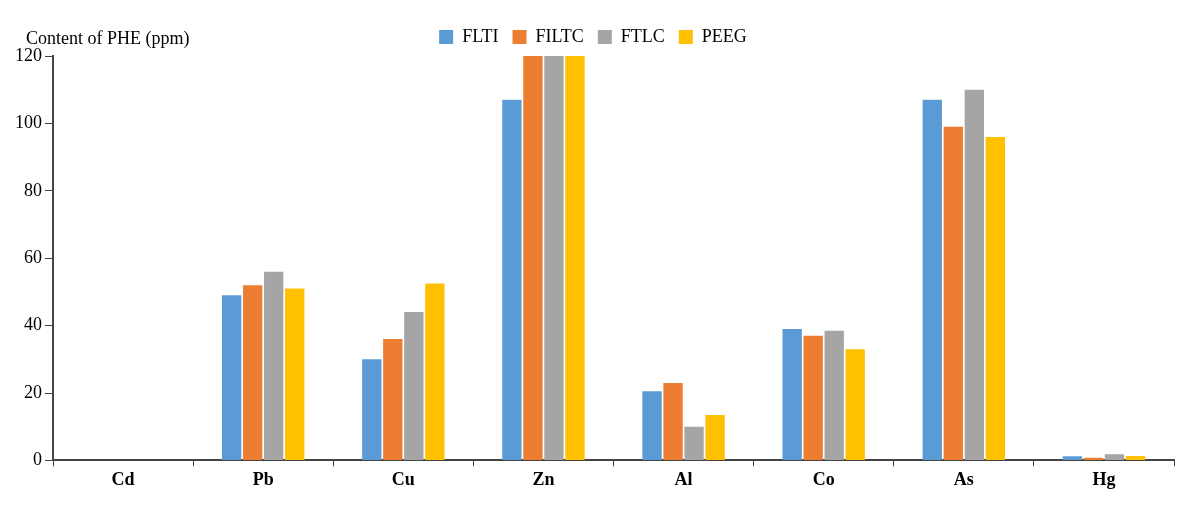 This screenshot has width=1197, height=508. Describe the element at coordinates (33, 391) in the screenshot. I see `y-tick-label: 20` at that location.